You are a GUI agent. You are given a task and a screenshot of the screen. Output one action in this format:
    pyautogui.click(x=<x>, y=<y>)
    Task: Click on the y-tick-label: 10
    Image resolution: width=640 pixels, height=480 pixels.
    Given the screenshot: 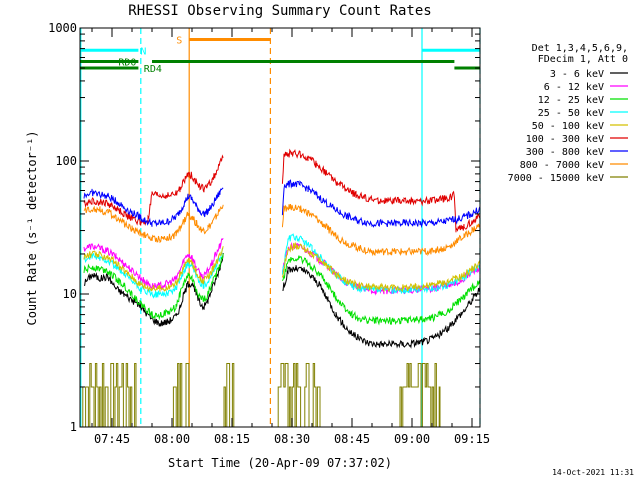 What is the action you would take?
    pyautogui.click(x=70, y=294)
    